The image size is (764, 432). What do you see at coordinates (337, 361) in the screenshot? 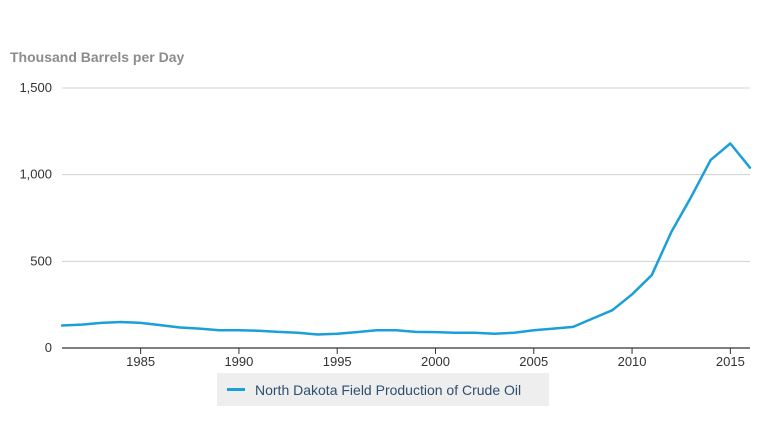
I see `x-tick-label: 1995` at bounding box center [337, 361].